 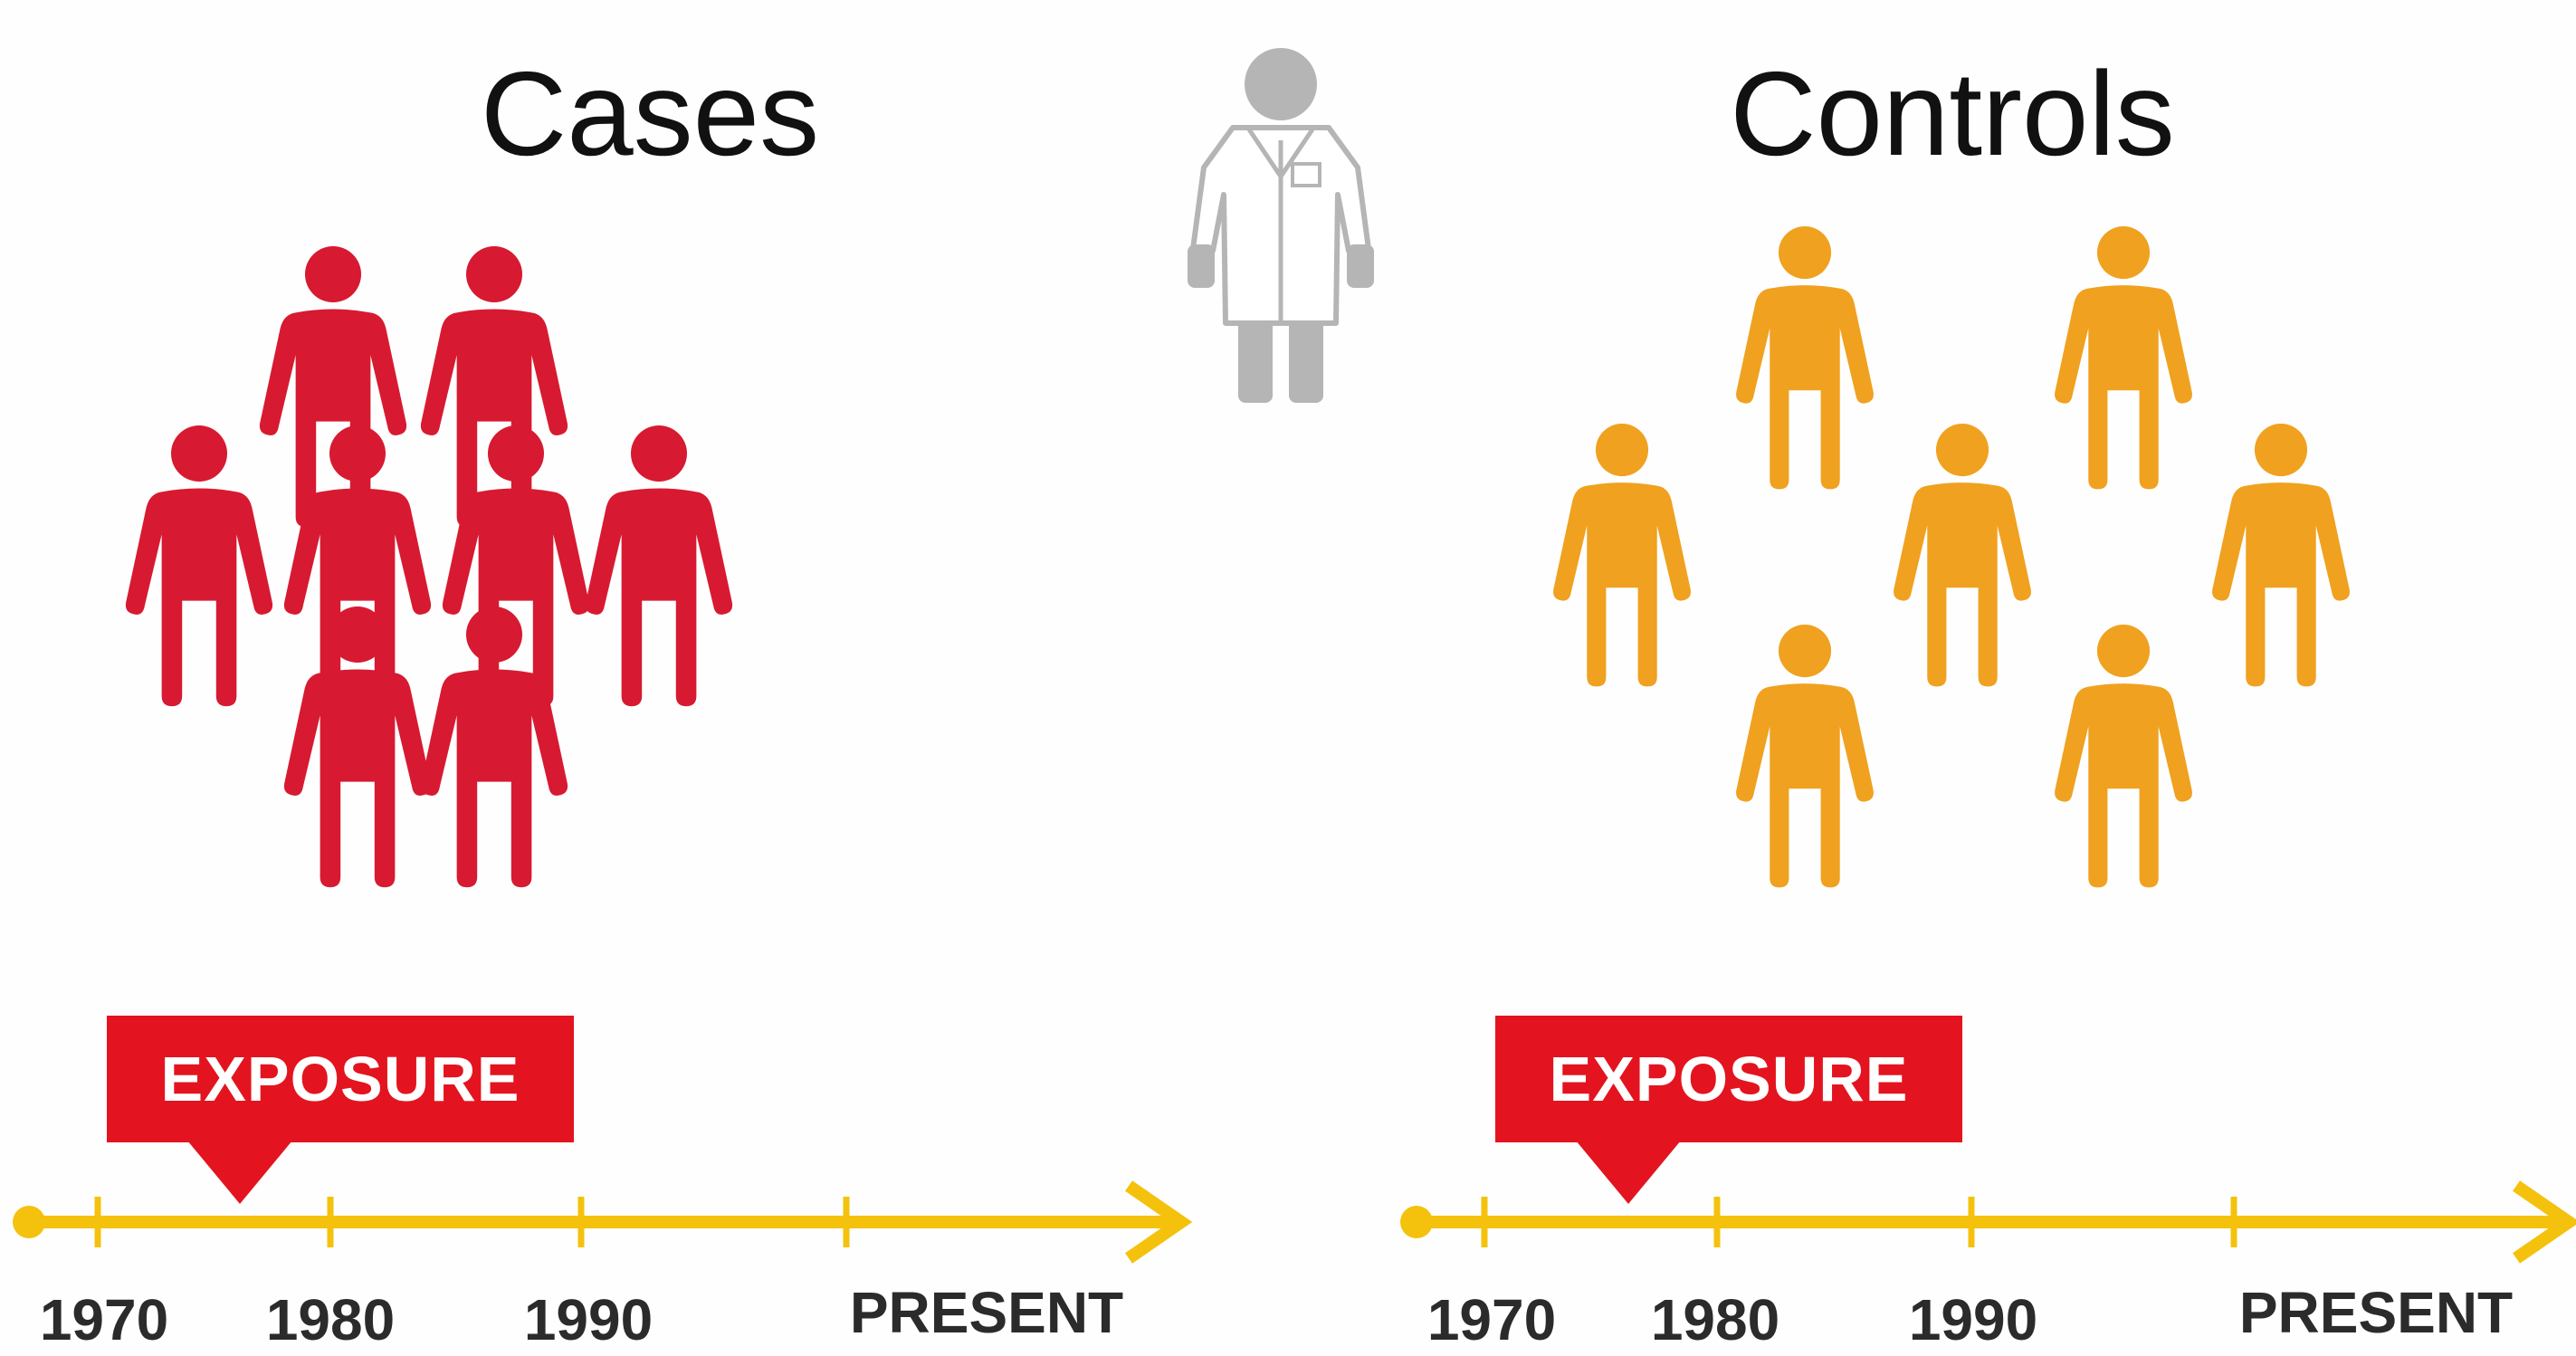 I want to click on cases-exposure-label: EXPOSURE, so click(x=341, y=1079).